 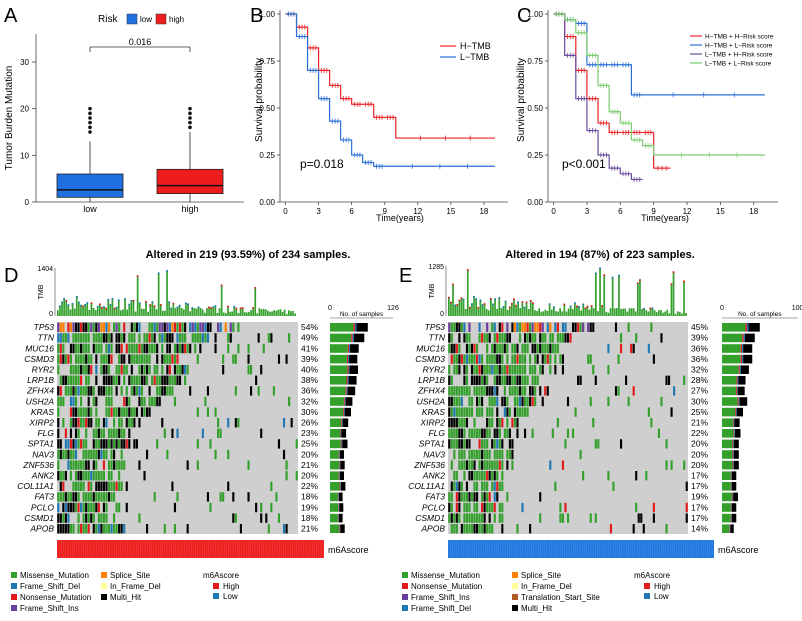 What do you see at coordinates (104, 575) in the screenshot?
I see `legend-swatch` at bounding box center [104, 575].